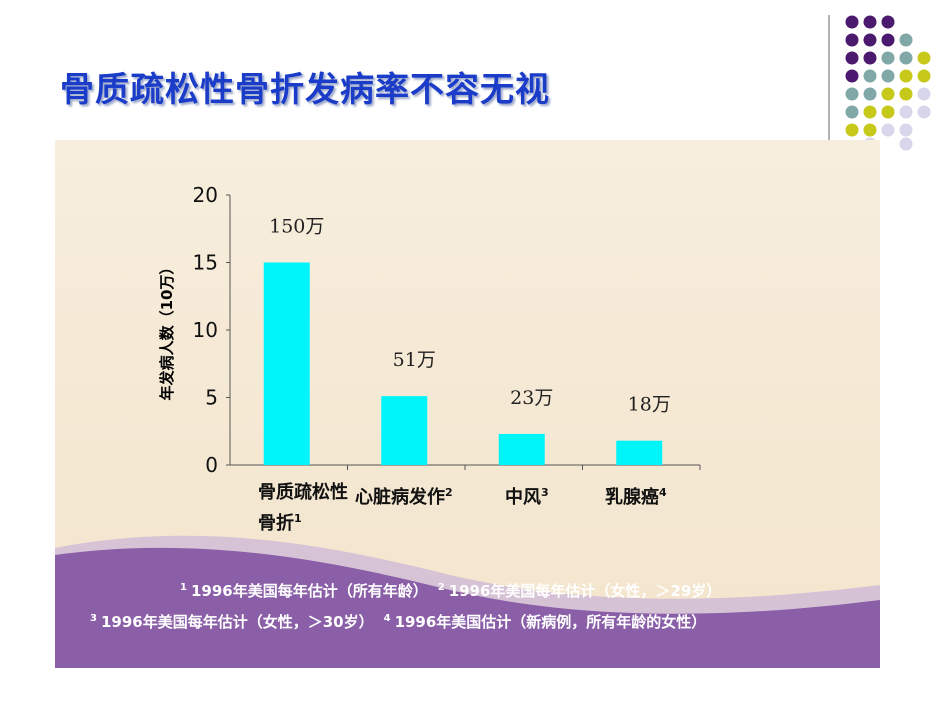 The height and width of the screenshot is (713, 950). I want to click on x-tick-label: 中风3, so click(545, 495).